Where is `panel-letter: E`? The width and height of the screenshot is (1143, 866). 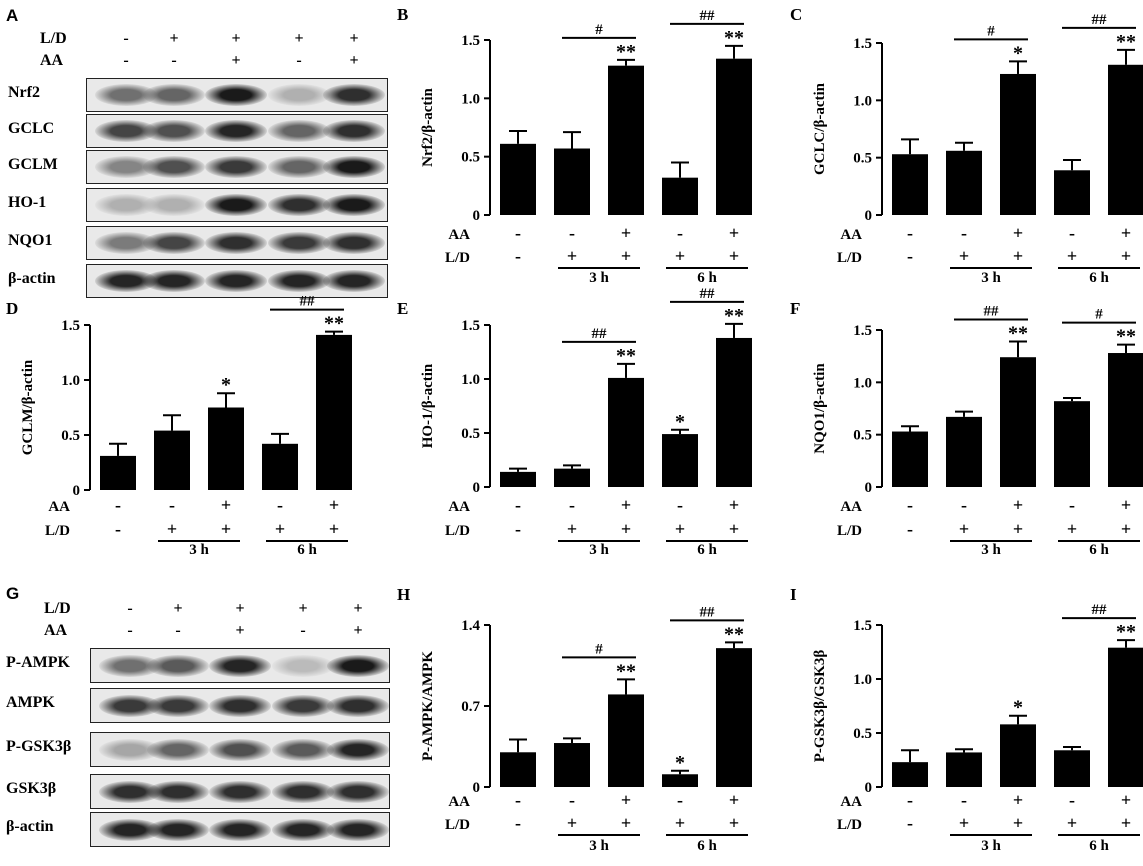 panel-letter: E is located at coordinates (402, 308).